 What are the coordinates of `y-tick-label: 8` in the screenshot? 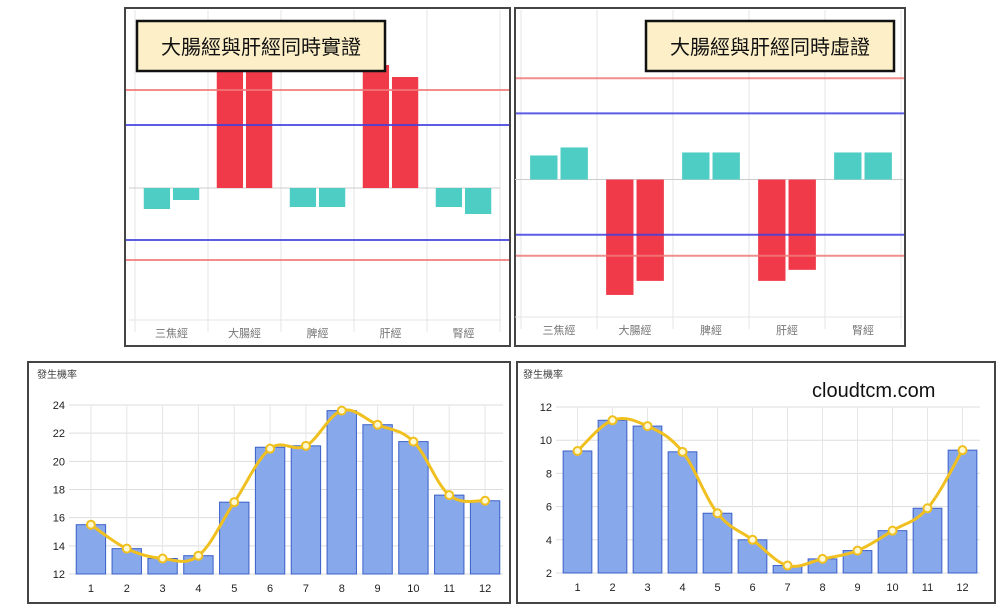 It's located at (549, 474).